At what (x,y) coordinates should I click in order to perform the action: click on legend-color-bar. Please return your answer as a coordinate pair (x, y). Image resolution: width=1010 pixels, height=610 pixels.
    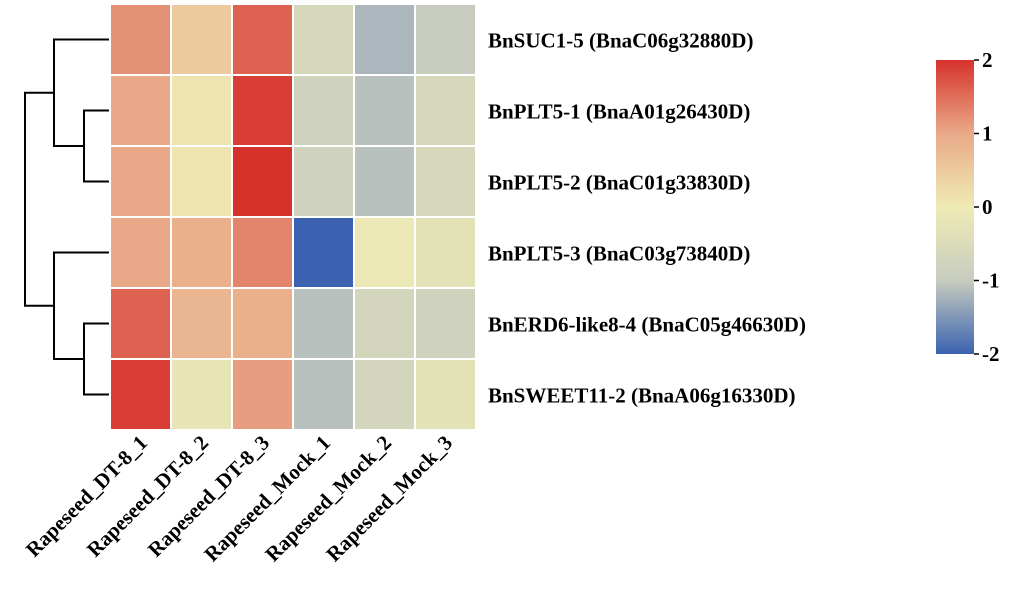
    Looking at the image, I should click on (955, 207).